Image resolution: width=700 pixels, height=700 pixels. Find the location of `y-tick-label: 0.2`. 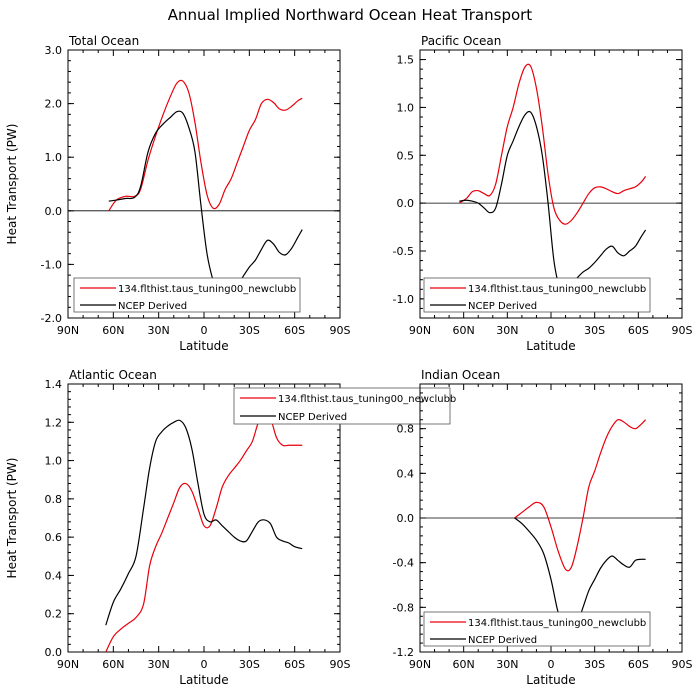

y-tick-label: 0.2 is located at coordinates (54, 614).